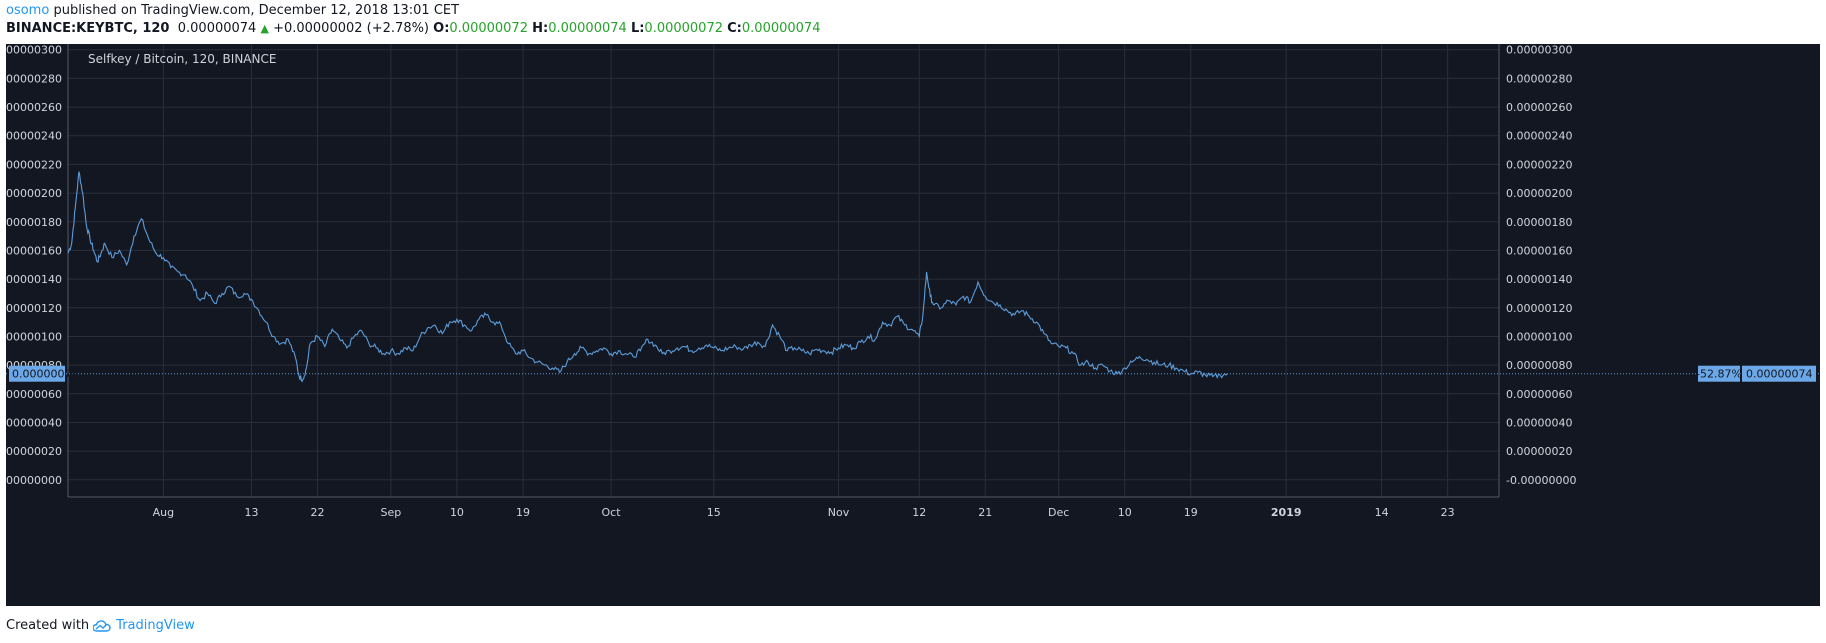 The height and width of the screenshot is (643, 1826). Describe the element at coordinates (1541, 480) in the screenshot. I see `y-tick-label-right: -0.00000000` at that location.